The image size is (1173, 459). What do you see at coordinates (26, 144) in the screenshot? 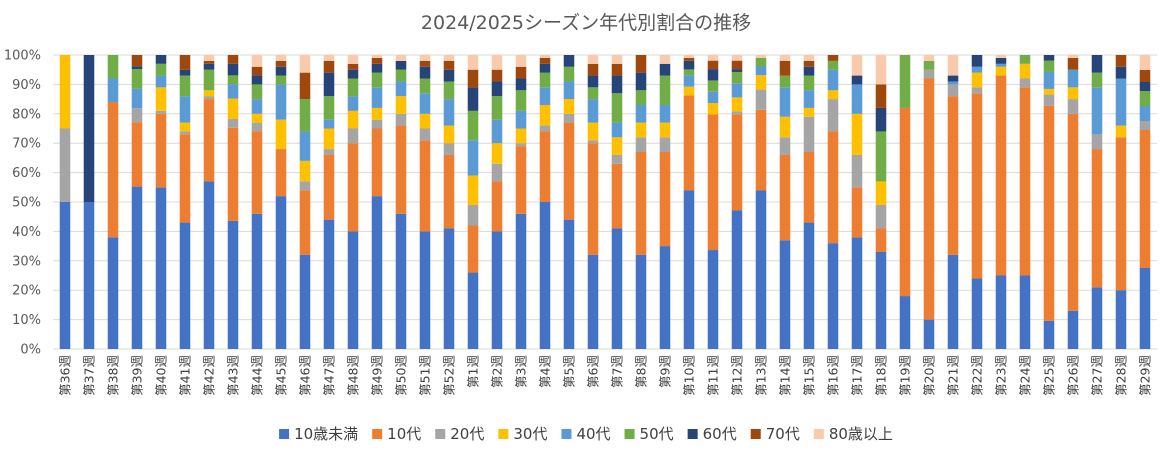
I see `y-tick-label: 70%` at bounding box center [26, 144].